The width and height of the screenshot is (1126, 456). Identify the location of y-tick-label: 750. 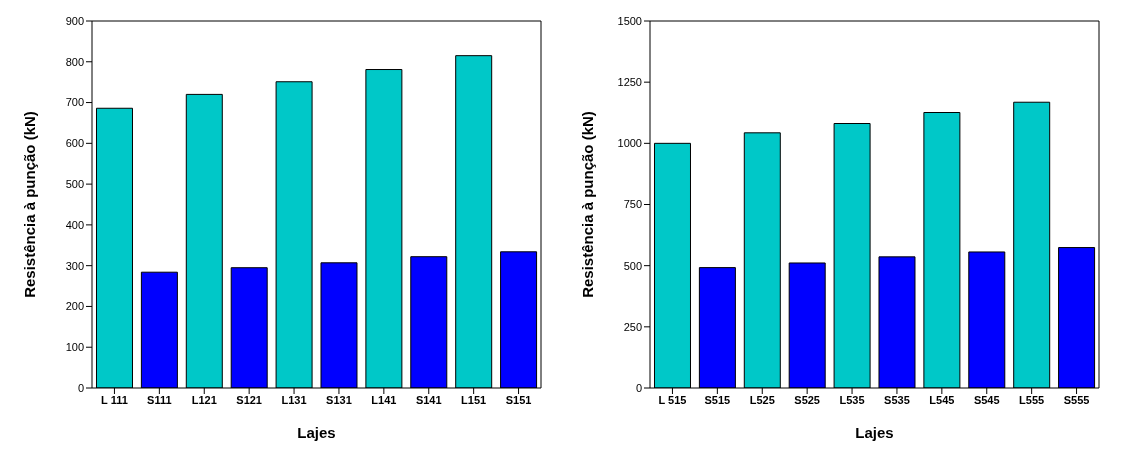
(632, 204).